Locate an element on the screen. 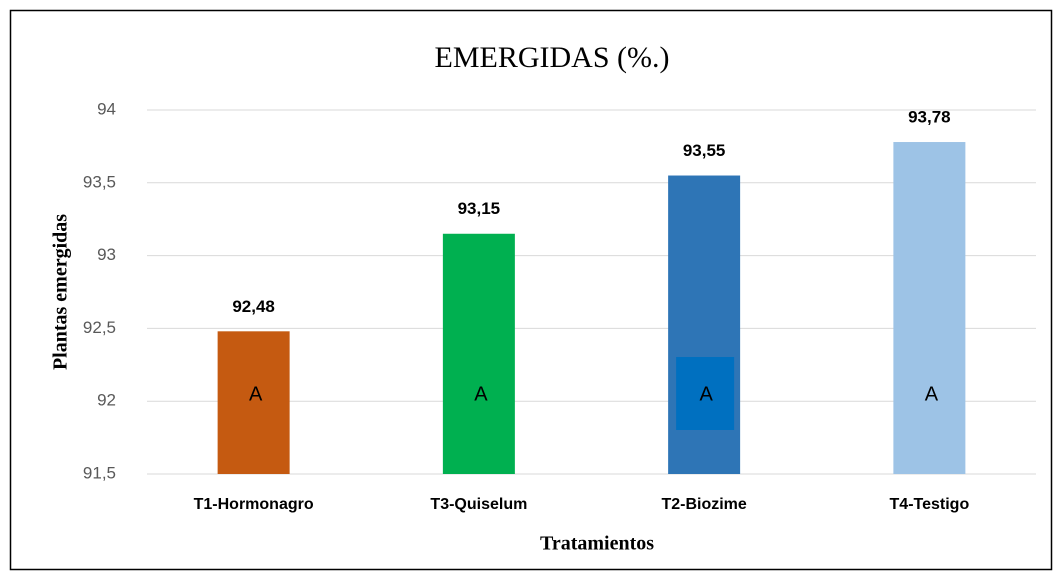 This screenshot has width=1063, height=581. y-tick-label: 93 is located at coordinates (106, 254).